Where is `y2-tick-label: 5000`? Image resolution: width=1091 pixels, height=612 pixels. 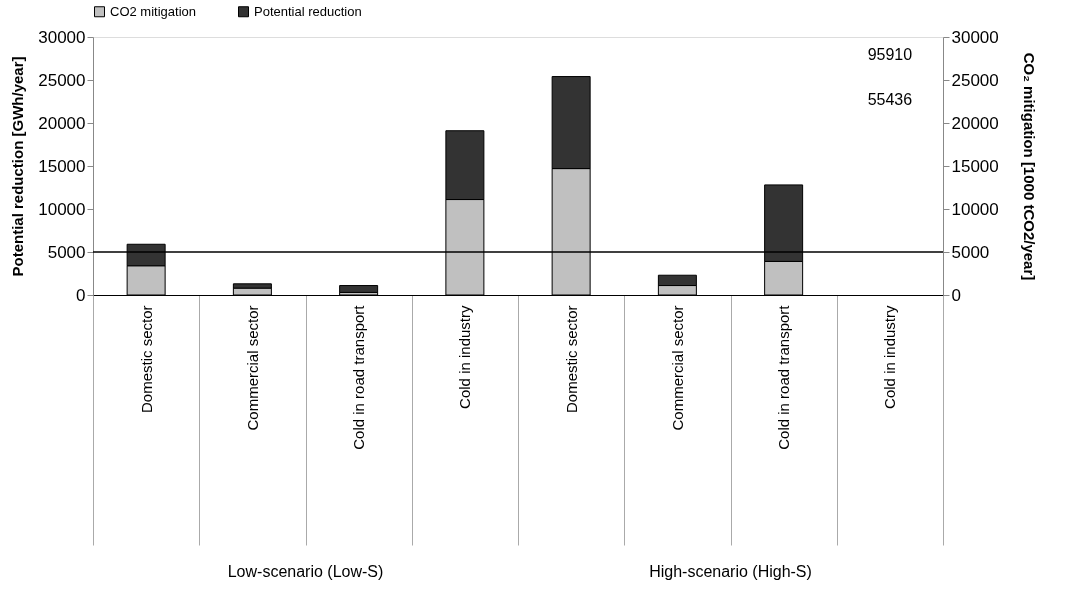 y2-tick-label: 5000 is located at coordinates (970, 252).